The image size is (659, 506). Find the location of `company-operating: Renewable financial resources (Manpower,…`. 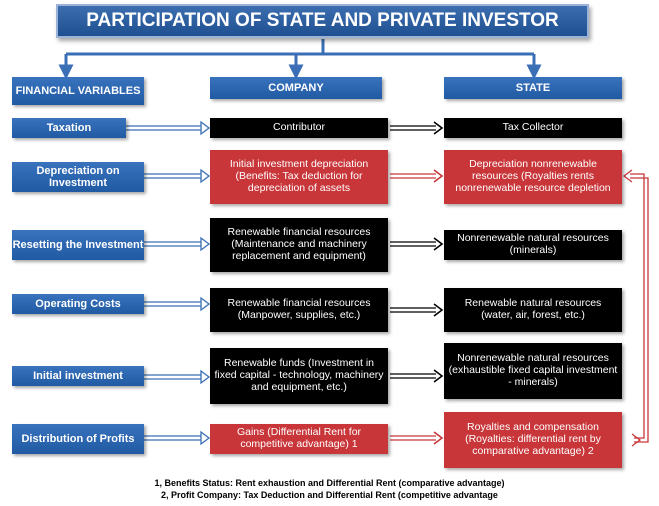

company-operating: Renewable financial resources (Manpower,… is located at coordinates (299, 310).